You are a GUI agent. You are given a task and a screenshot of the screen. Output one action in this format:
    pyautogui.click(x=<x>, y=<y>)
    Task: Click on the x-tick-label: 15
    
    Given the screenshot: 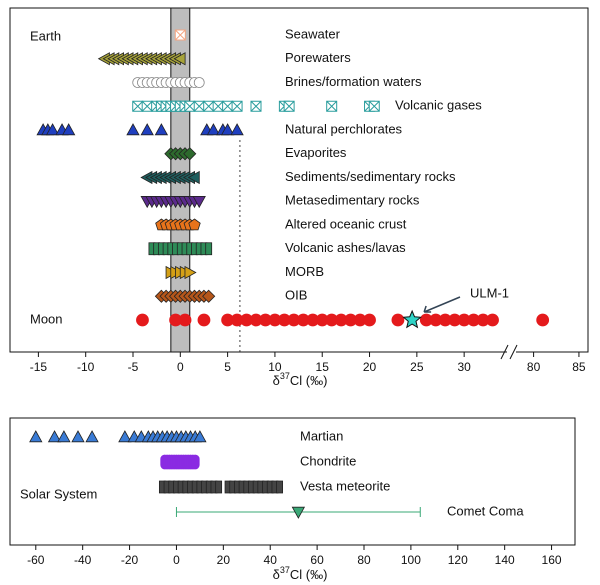 What is the action you would take?
    pyautogui.click(x=323, y=367)
    